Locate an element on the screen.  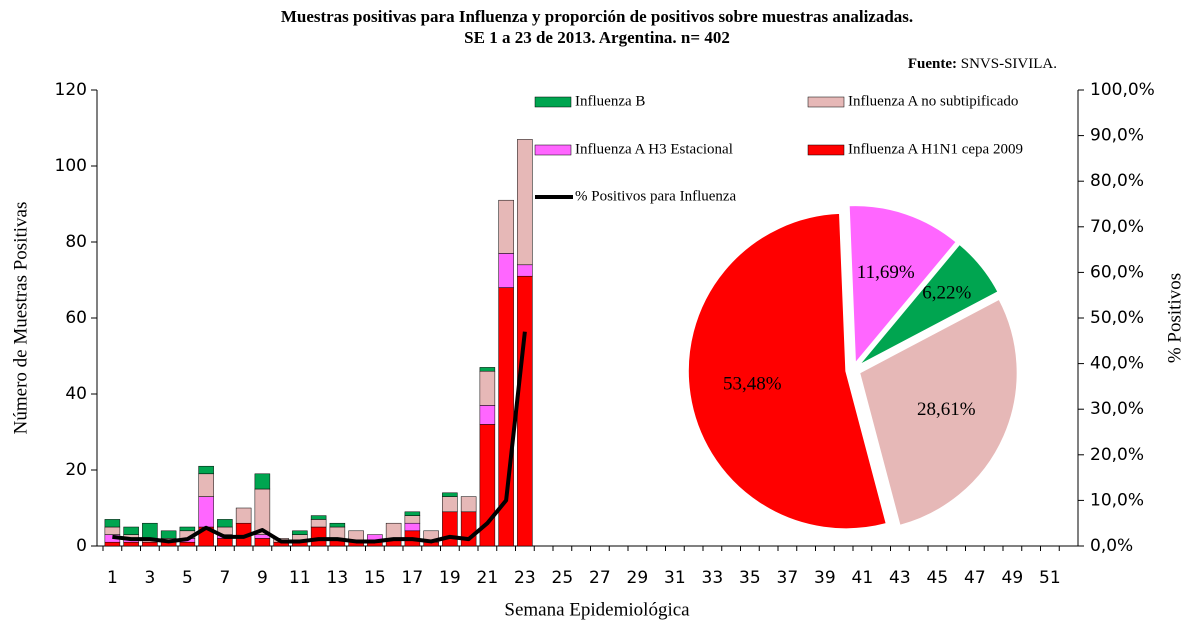
pie-label: 6,22% is located at coordinates (946, 292).